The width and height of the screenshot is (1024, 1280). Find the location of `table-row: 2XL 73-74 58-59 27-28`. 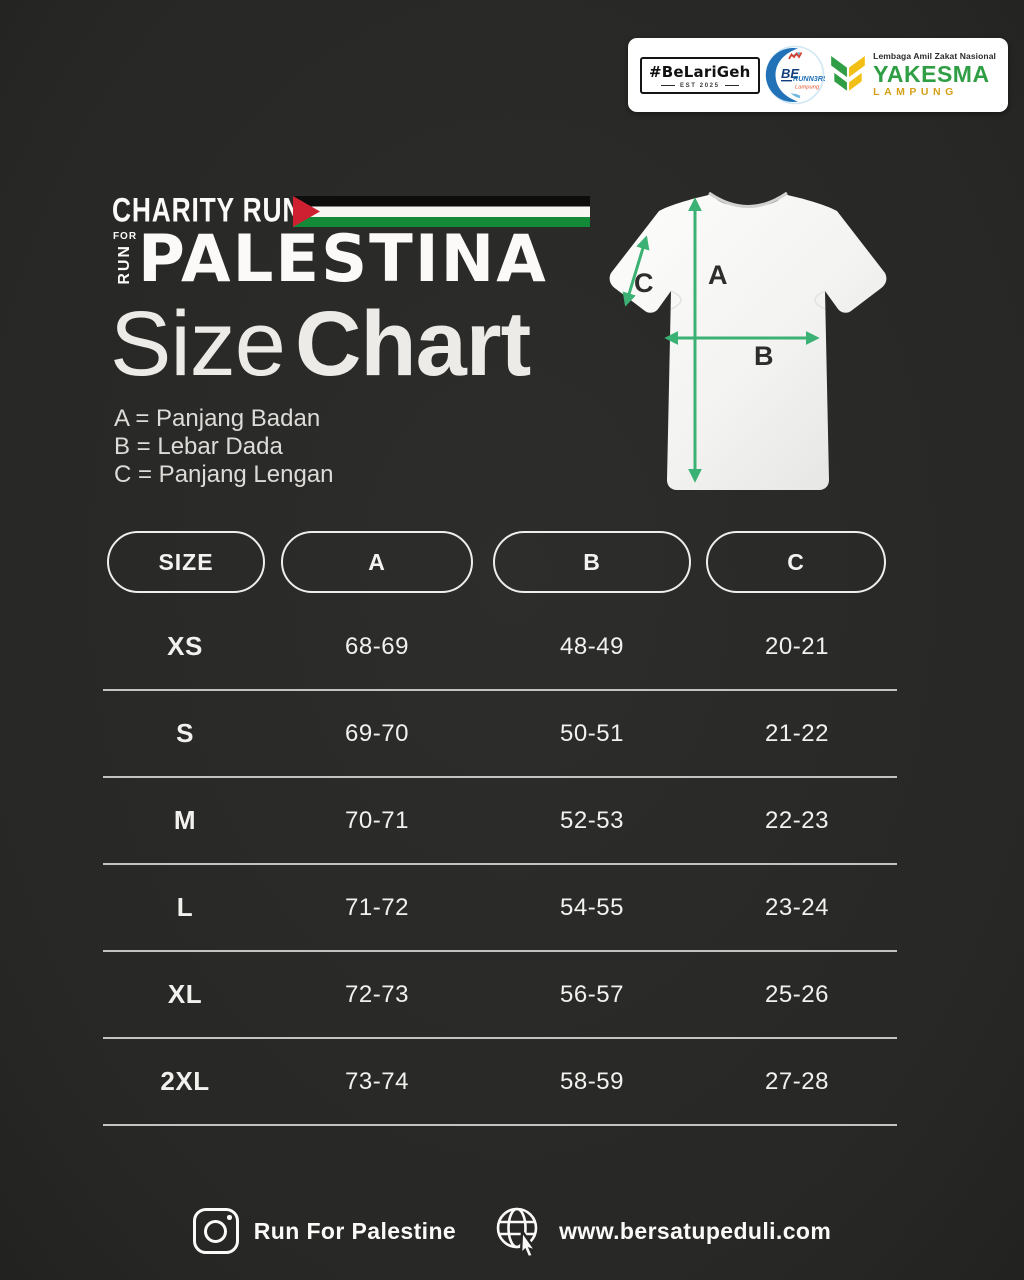

table-row: 2XL 73-74 58-59 27-28 is located at coordinates (500, 1082).